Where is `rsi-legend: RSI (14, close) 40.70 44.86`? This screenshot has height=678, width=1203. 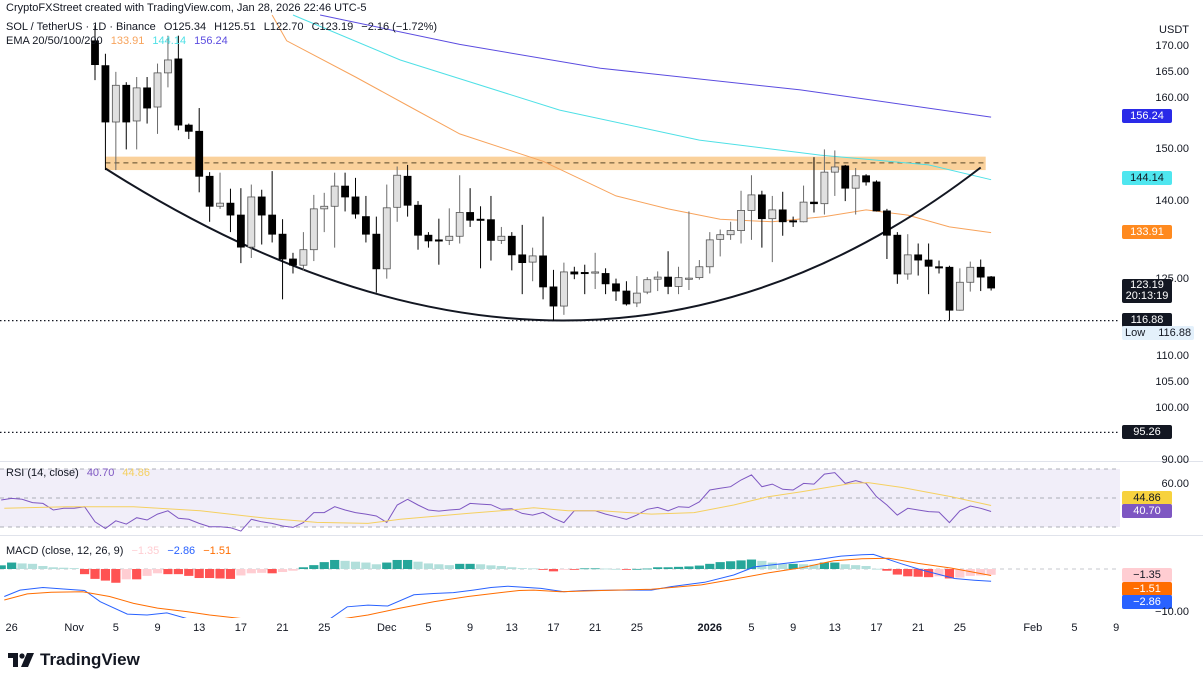 rsi-legend: RSI (14, close) 40.70 44.86 is located at coordinates (80, 473).